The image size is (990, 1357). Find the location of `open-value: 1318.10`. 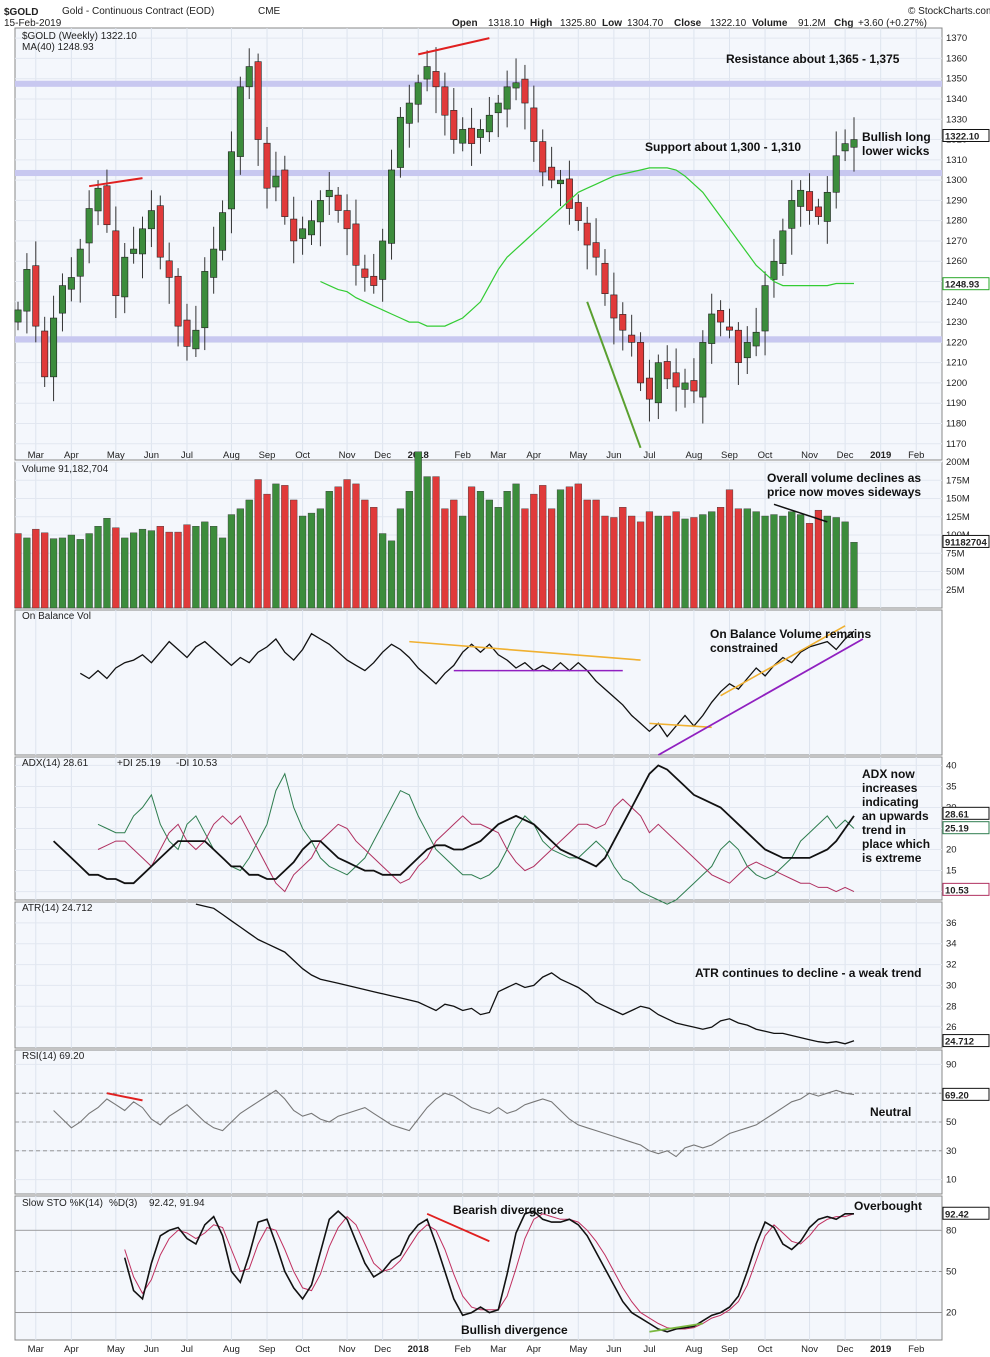

open-value: 1318.10 is located at coordinates (506, 23).